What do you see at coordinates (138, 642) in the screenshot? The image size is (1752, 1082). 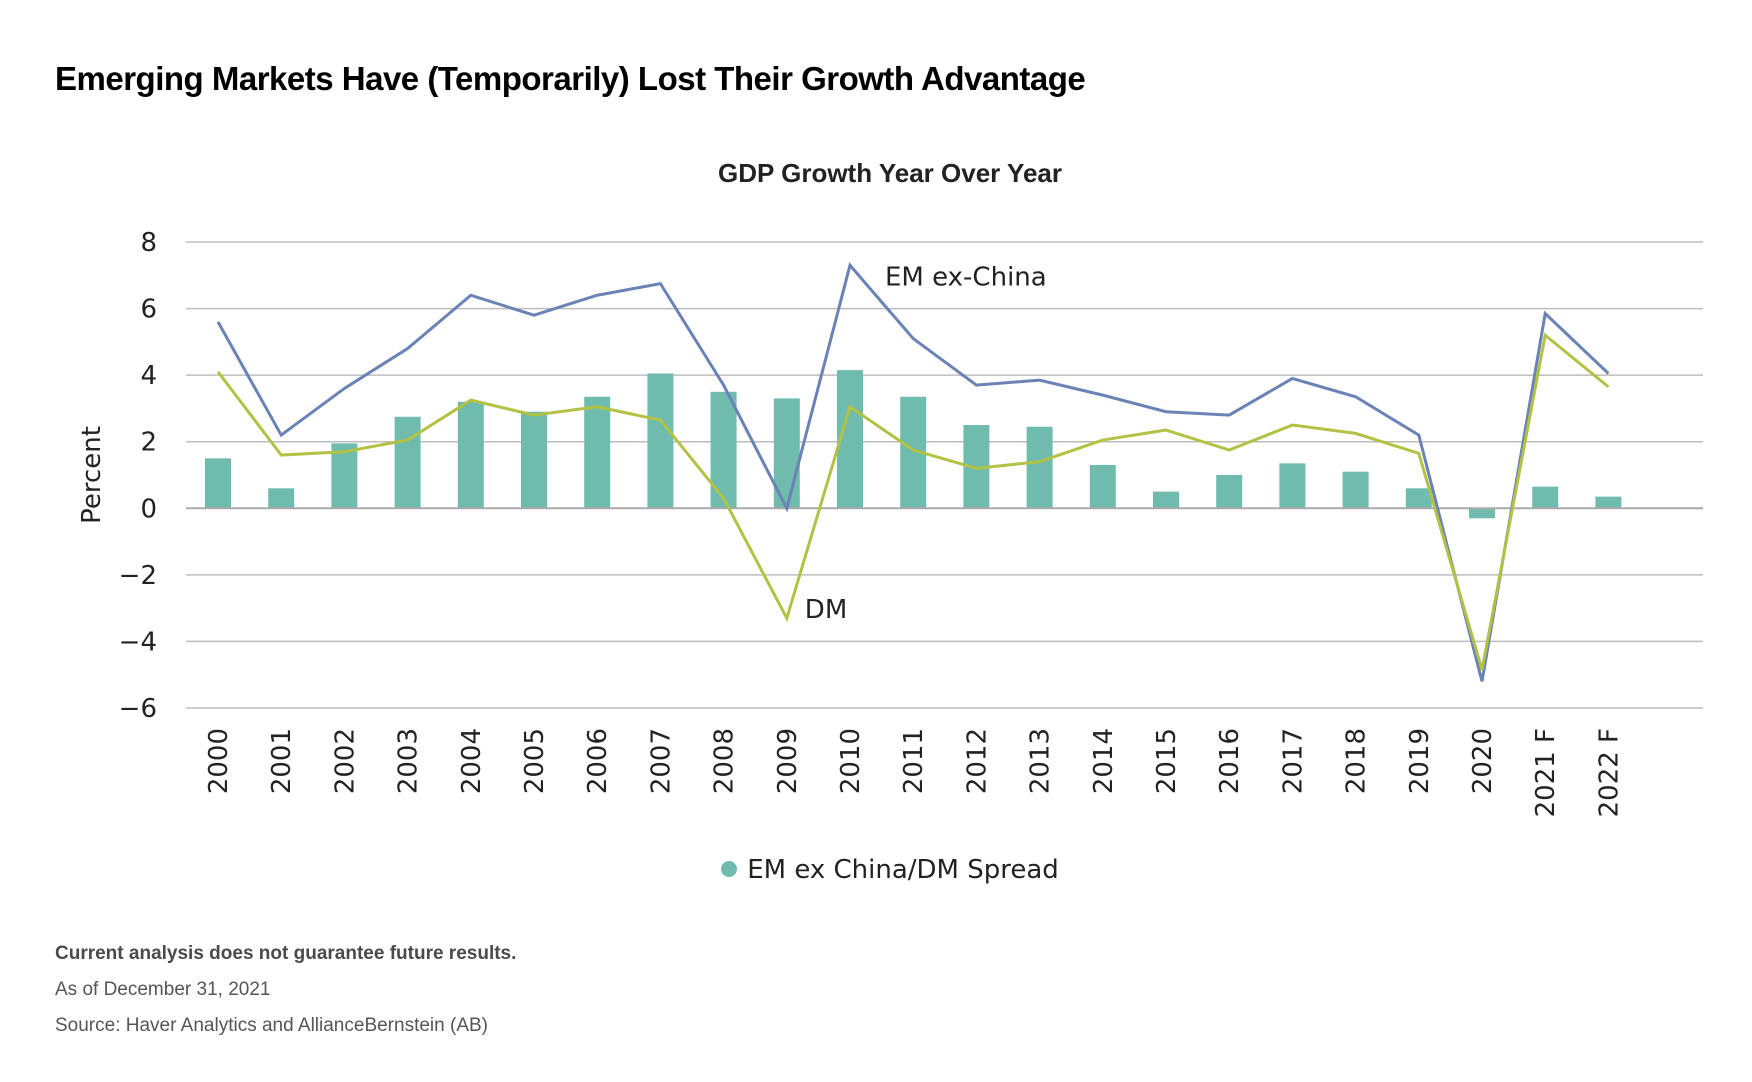 I see `y-tick-label: −4` at bounding box center [138, 642].